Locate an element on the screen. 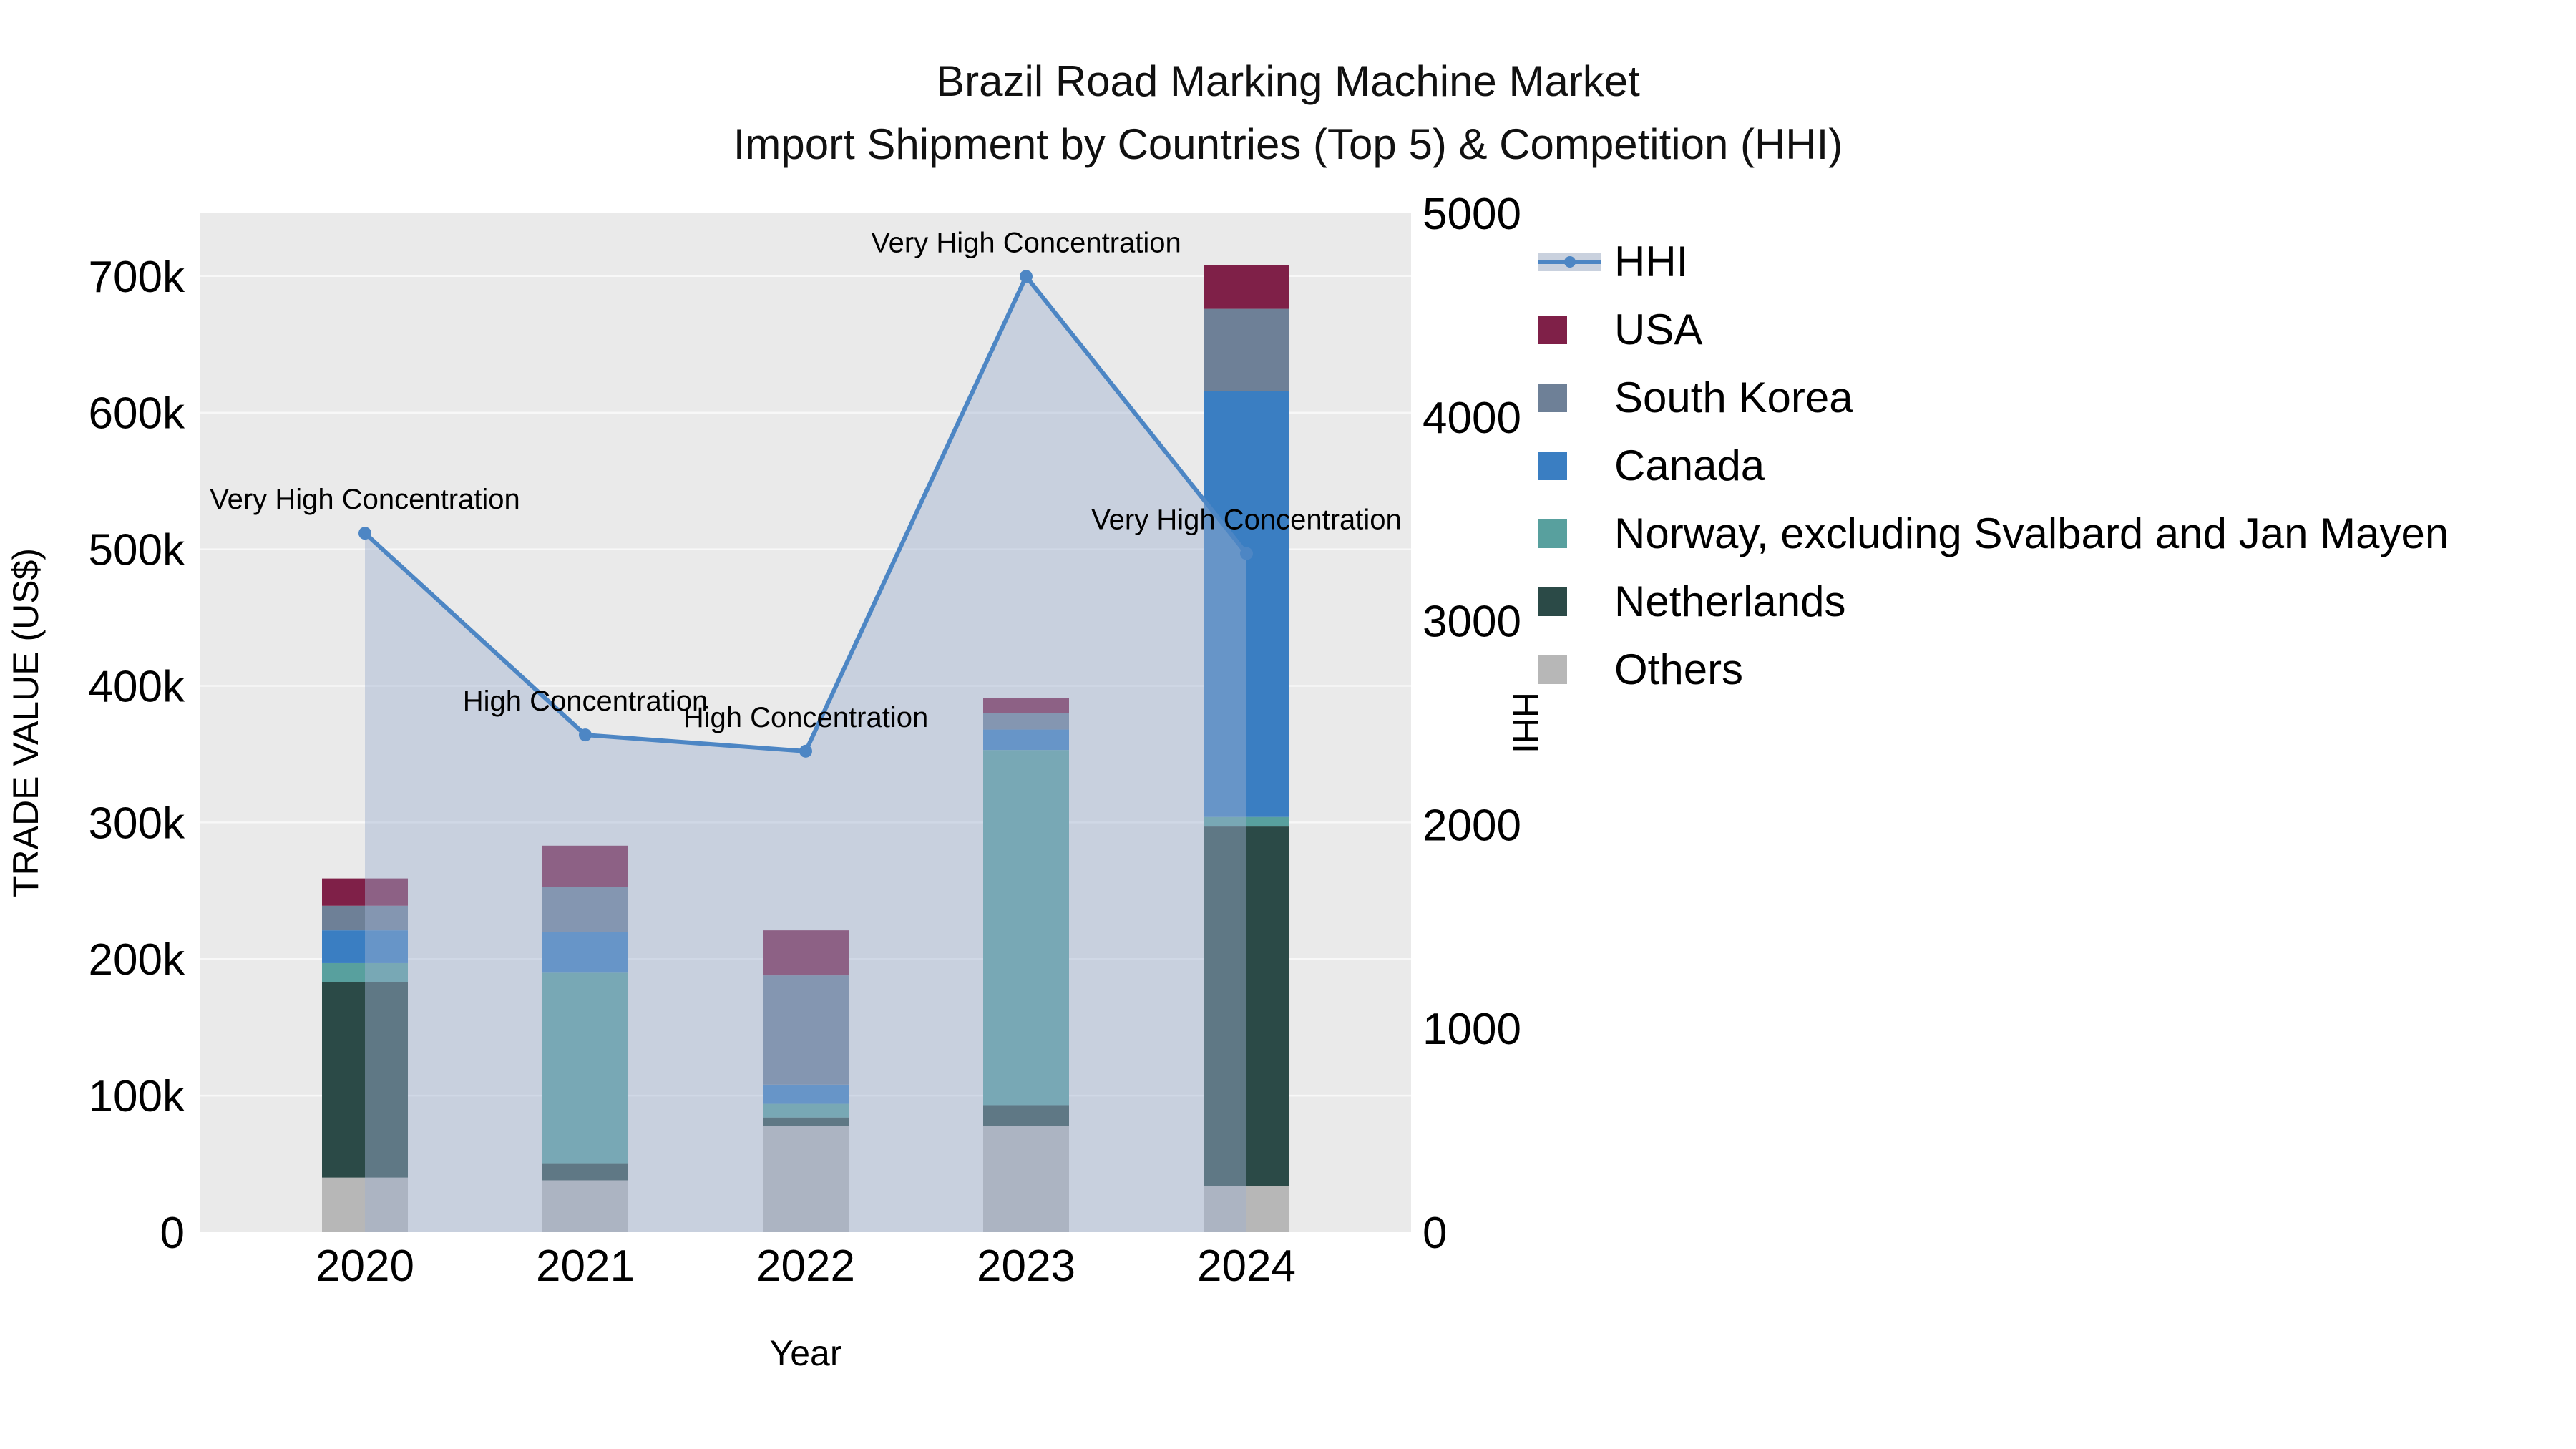  y-axis-title-left: TRADE VALUE (US$) is located at coordinates (26, 722).